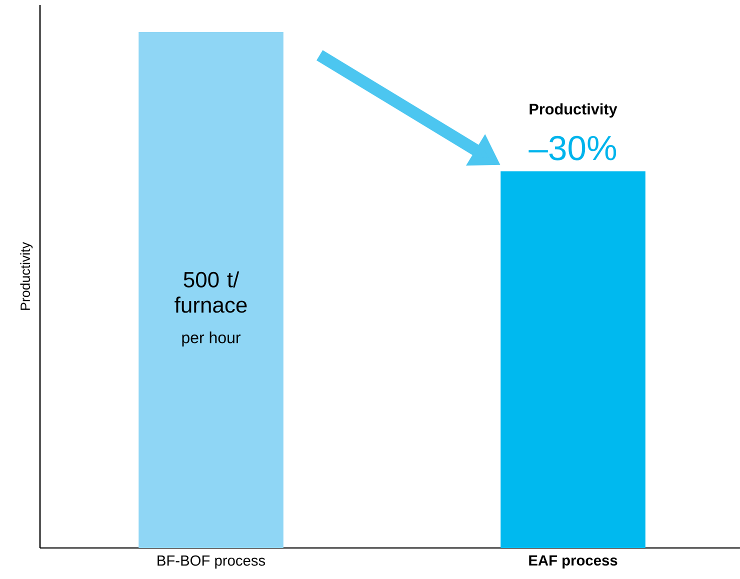 The image size is (740, 579). What do you see at coordinates (211, 339) in the screenshot?
I see `annotation: per hour` at bounding box center [211, 339].